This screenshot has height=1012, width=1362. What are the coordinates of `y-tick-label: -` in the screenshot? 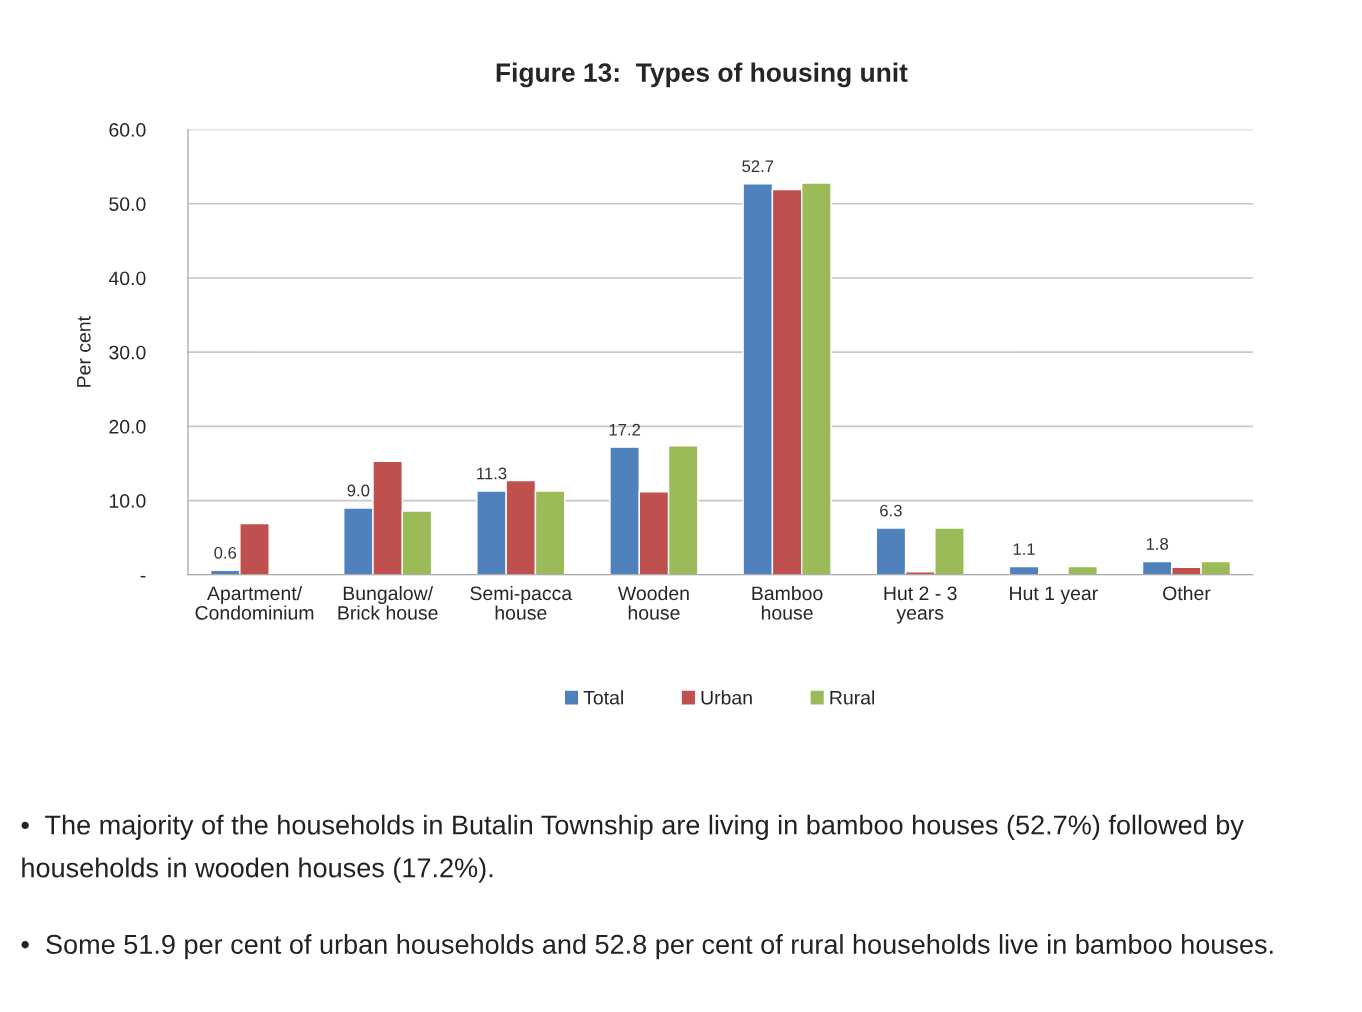 It's located at (143, 576).